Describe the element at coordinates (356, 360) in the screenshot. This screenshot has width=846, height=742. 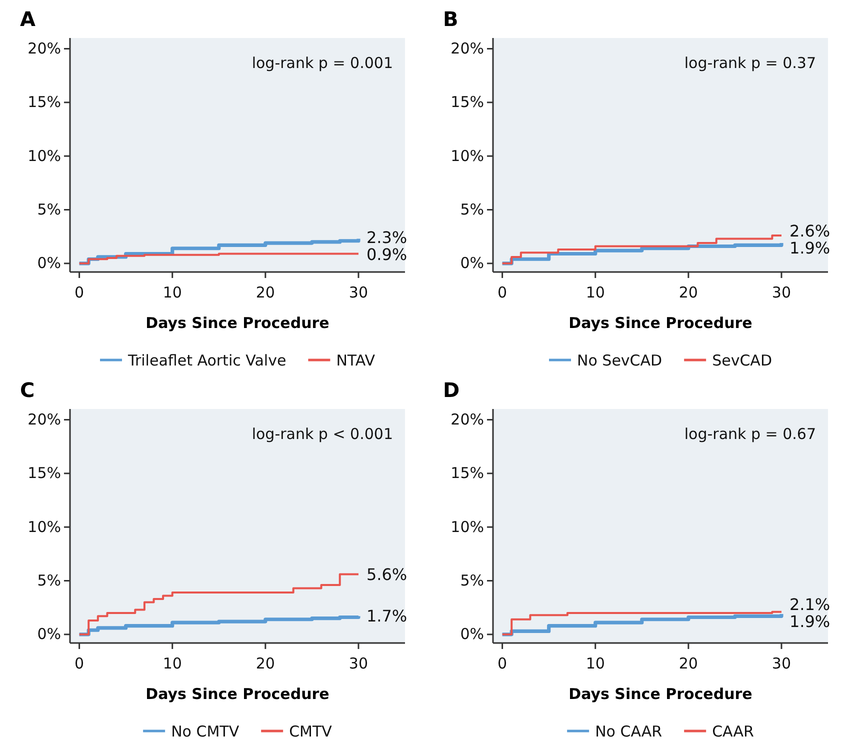
I see `legend-label: NTAV` at that location.